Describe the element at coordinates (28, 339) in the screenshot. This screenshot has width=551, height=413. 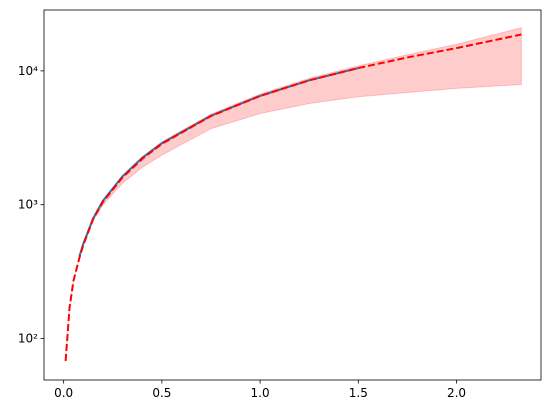
I see `y-tick-label: 10²` at that location.